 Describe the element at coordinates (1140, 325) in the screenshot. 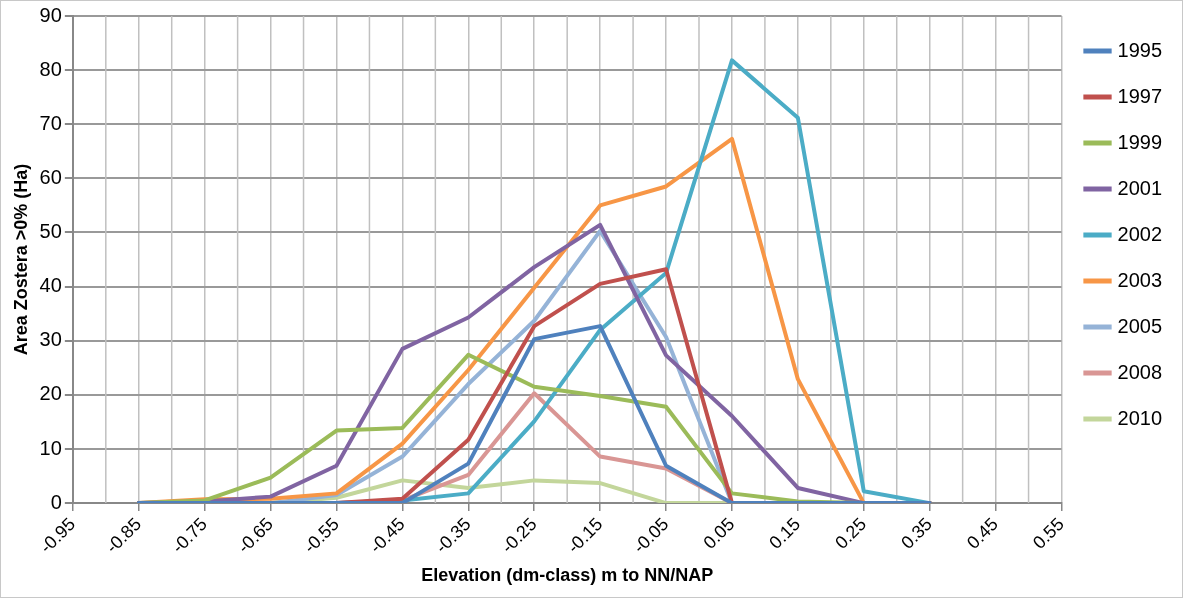

I see `legend-label: 2005` at that location.